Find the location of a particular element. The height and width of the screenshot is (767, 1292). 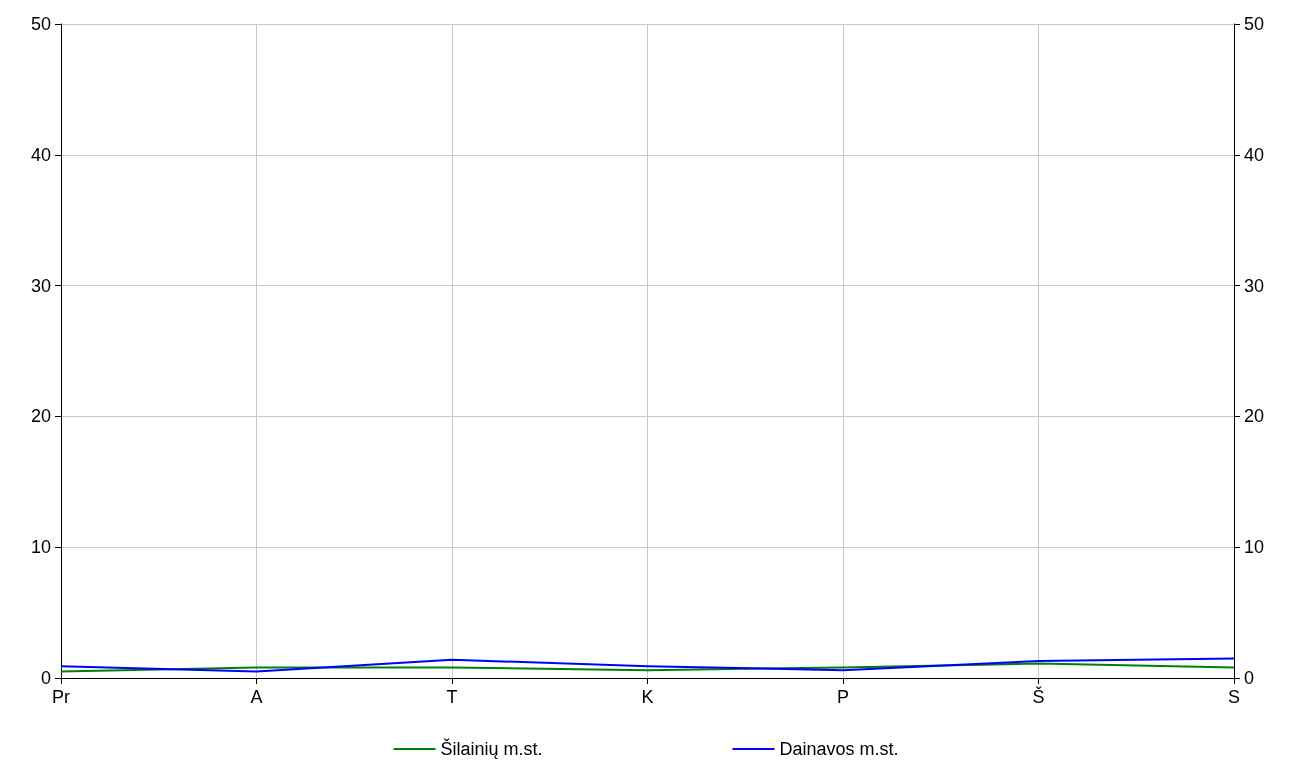

x-tick-label: Š is located at coordinates (1038, 696).